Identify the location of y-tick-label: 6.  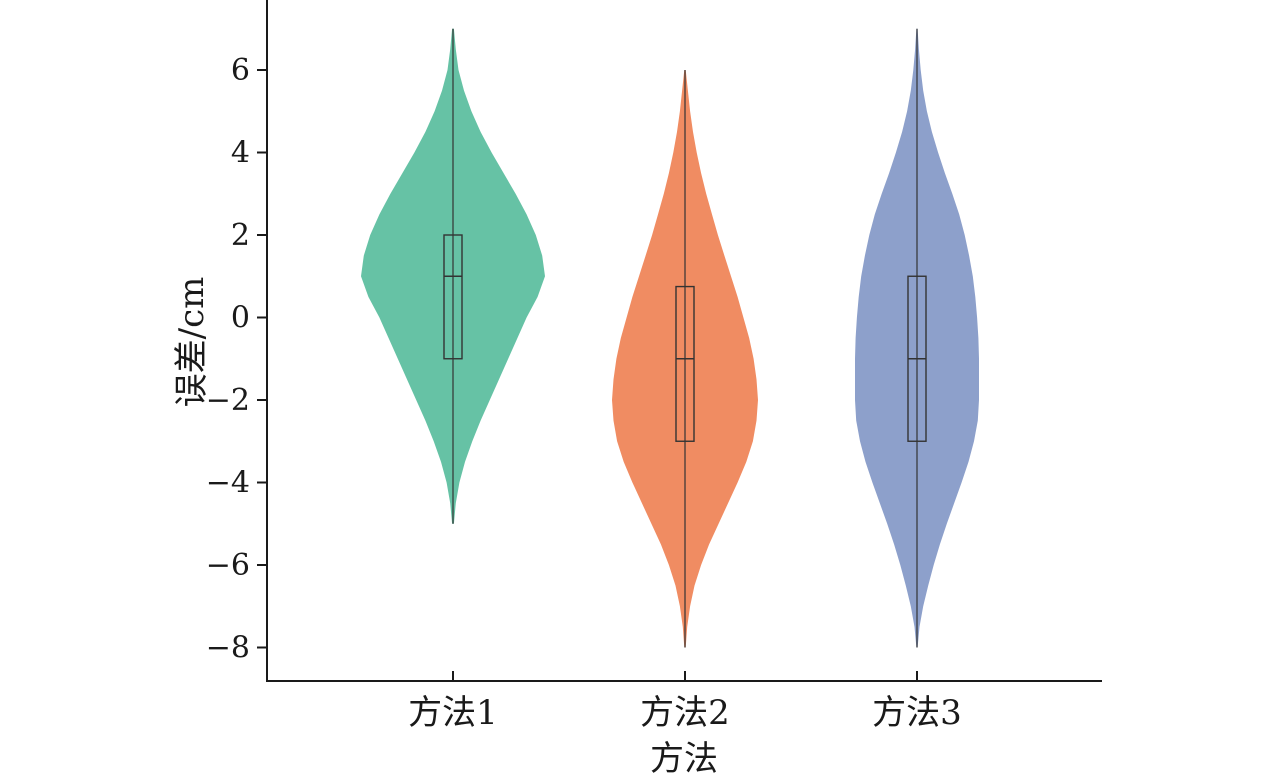
(240, 70).